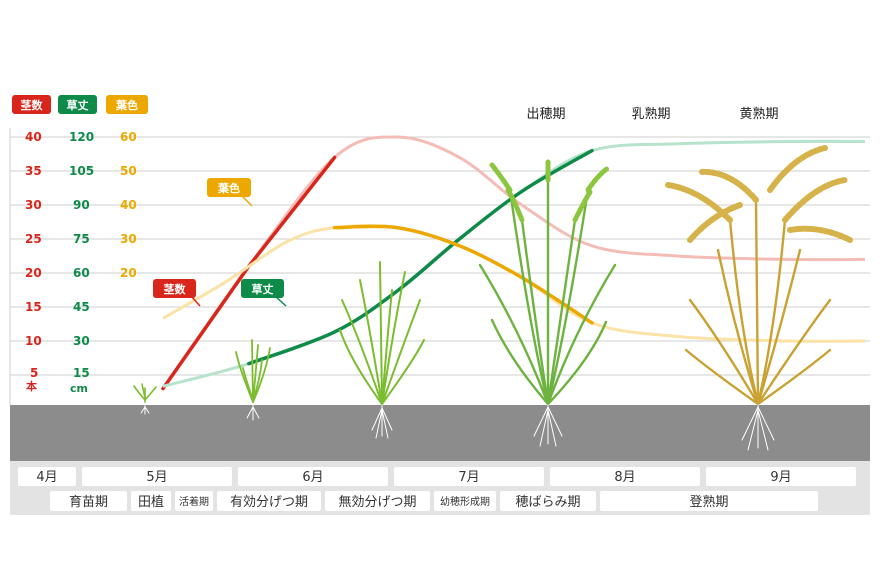 The height and width of the screenshot is (586, 880). I want to click on month-label: 5月, so click(156, 477).